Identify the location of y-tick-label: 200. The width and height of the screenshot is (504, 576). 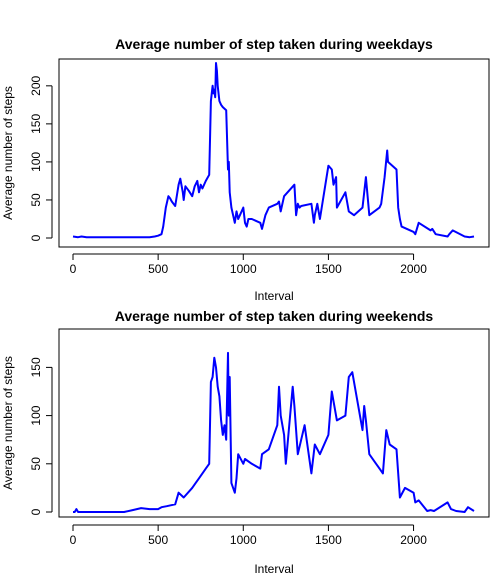
(36, 85).